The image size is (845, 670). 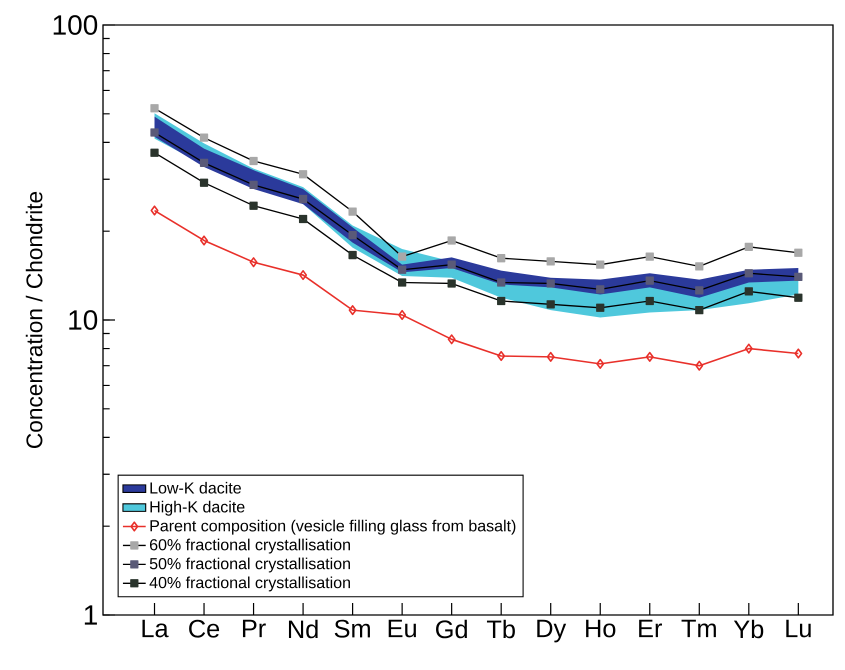 What do you see at coordinates (155, 629) in the screenshot?
I see `x-tick-label: La` at bounding box center [155, 629].